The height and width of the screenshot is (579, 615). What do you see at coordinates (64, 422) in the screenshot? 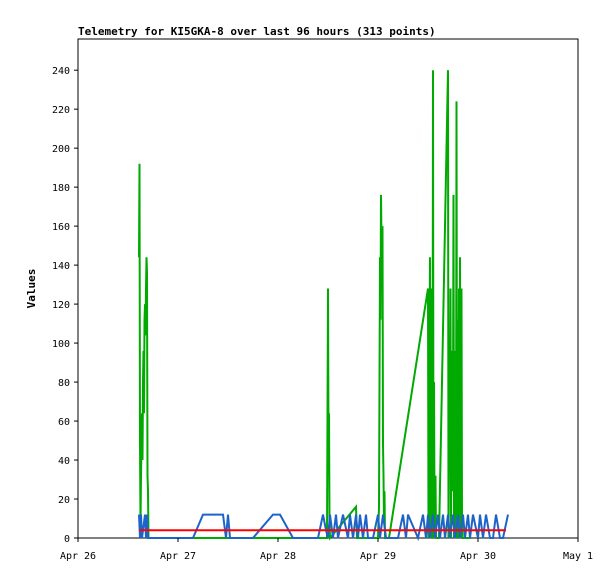
I see `y-tick-label: 60` at bounding box center [64, 422].